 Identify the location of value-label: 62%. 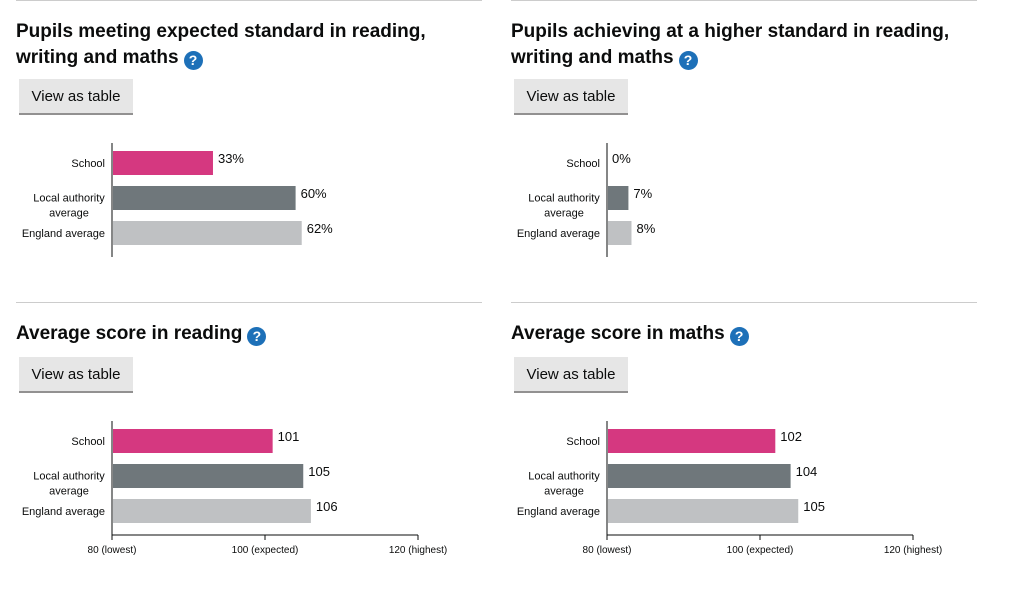
(320, 228).